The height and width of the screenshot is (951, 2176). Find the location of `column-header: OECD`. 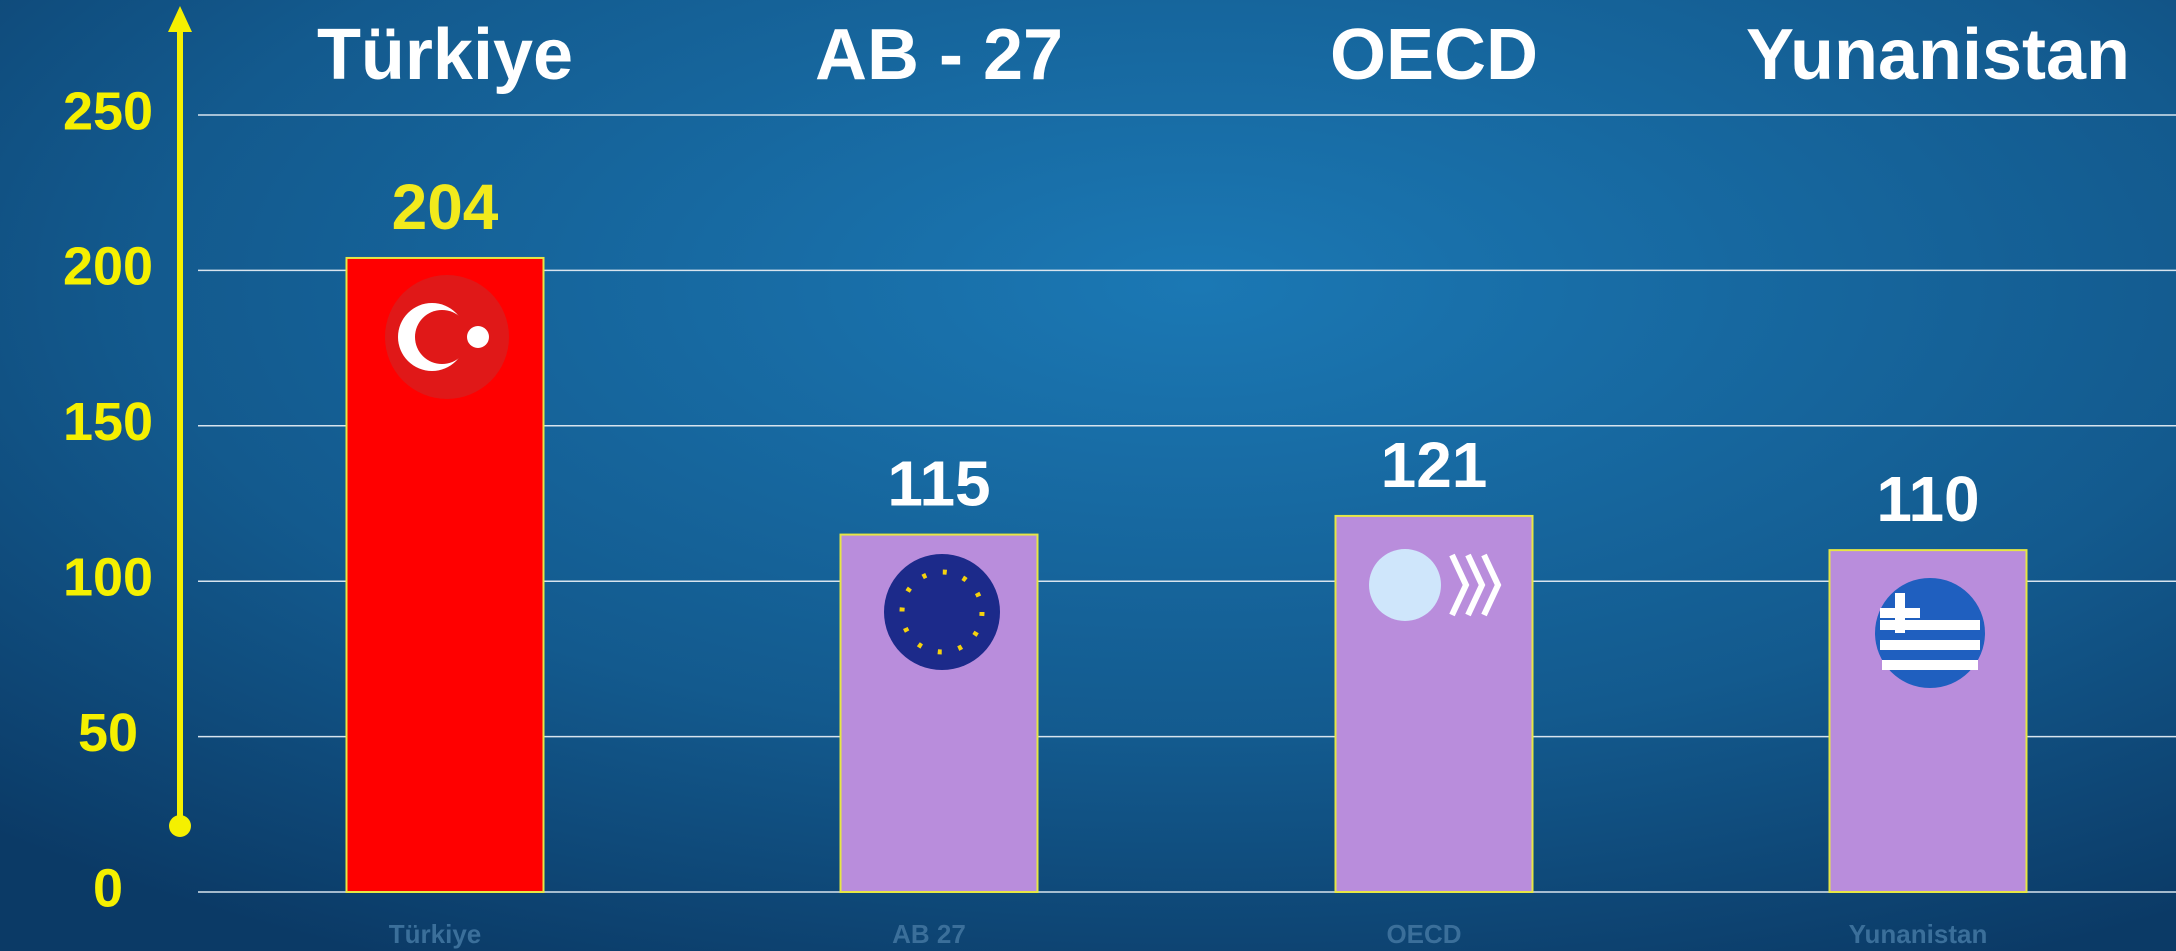

column-header: OECD is located at coordinates (1434, 55).